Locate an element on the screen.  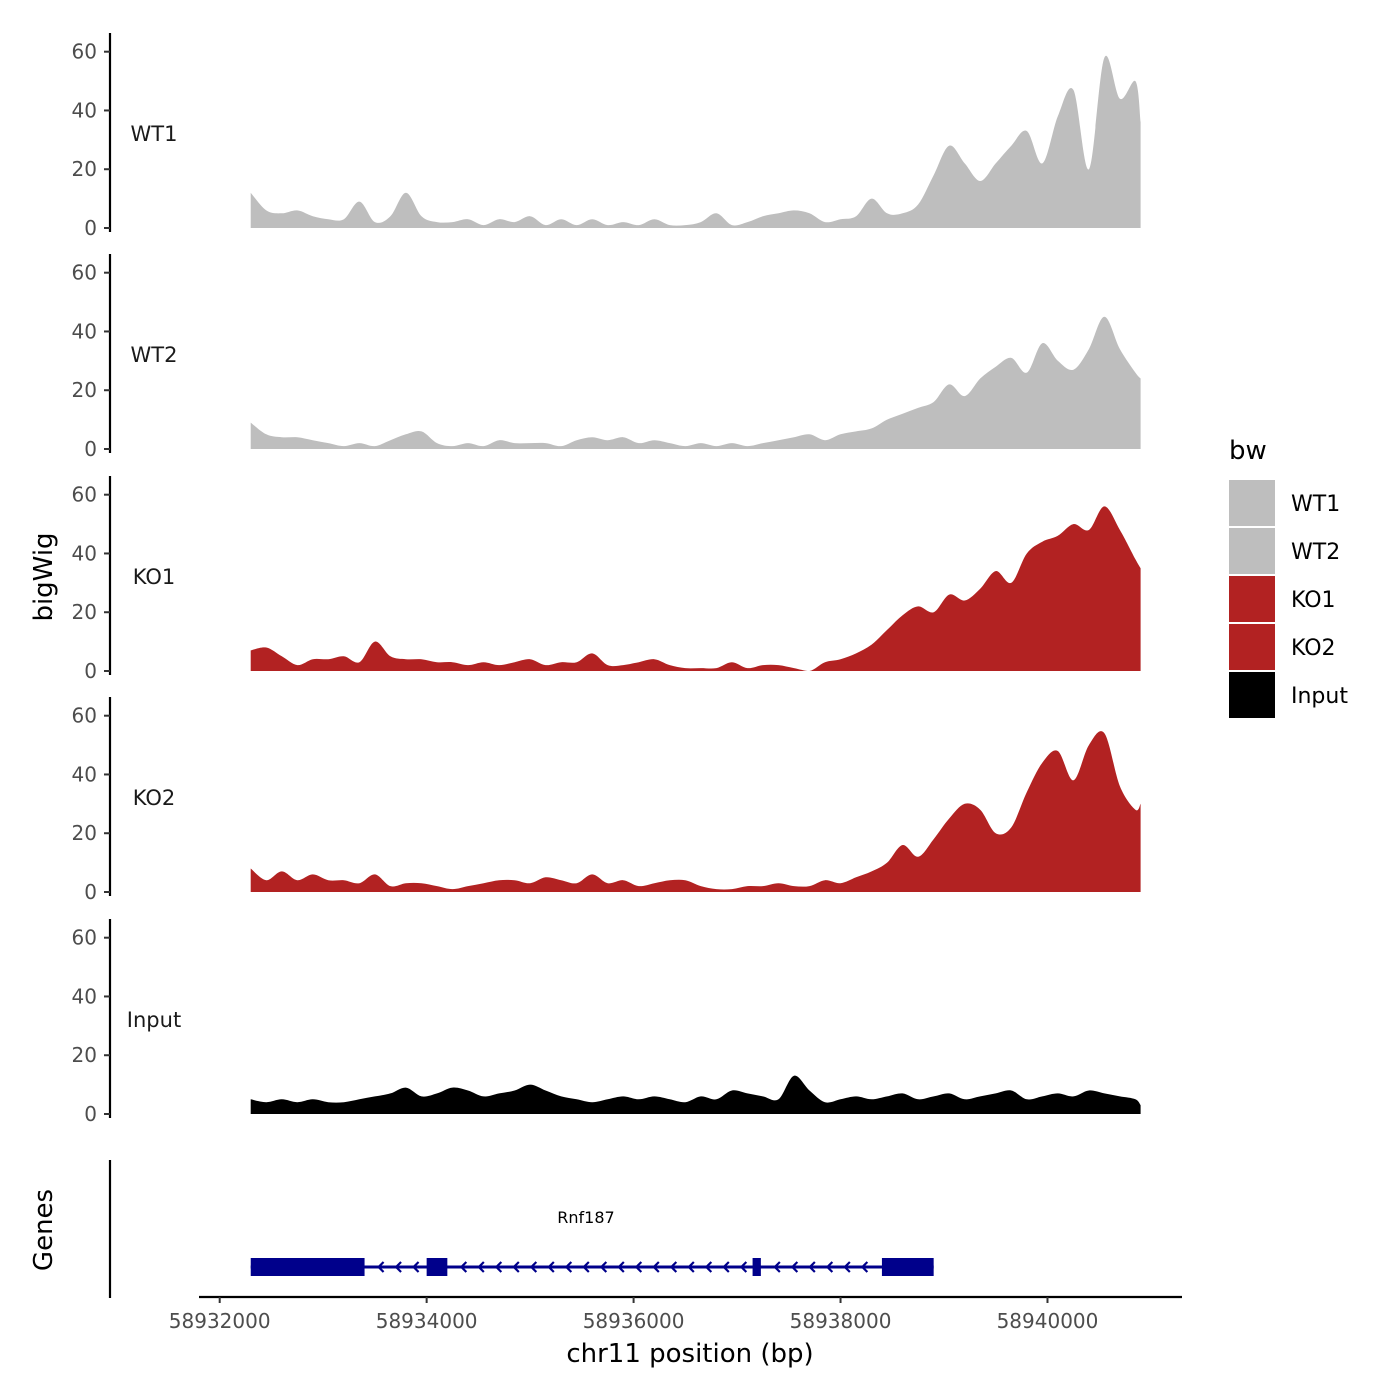
legend: bw WT1 WT2 KO1 KO2 Input is located at coordinates (1288, 577).